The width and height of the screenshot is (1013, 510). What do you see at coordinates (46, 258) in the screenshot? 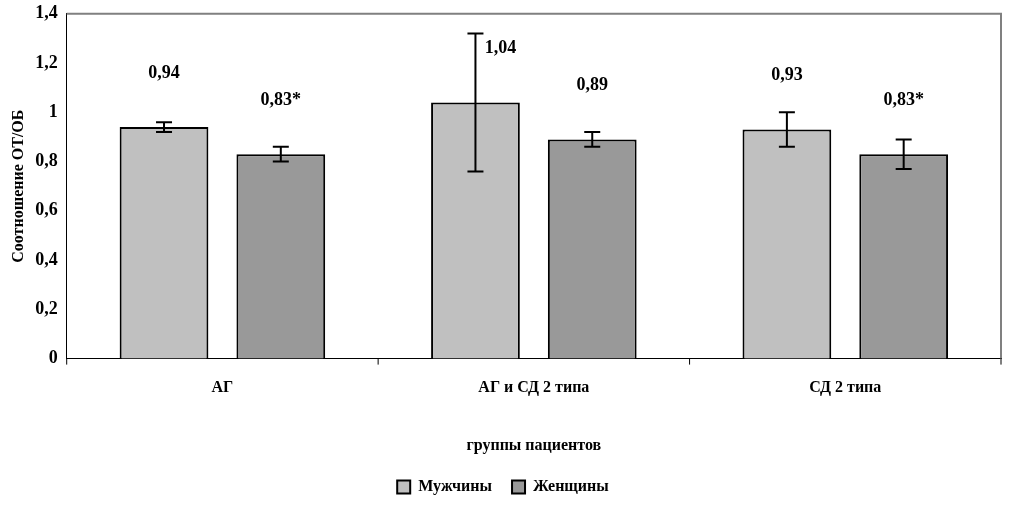
I see `y-tick-label: 0,4` at bounding box center [46, 258].